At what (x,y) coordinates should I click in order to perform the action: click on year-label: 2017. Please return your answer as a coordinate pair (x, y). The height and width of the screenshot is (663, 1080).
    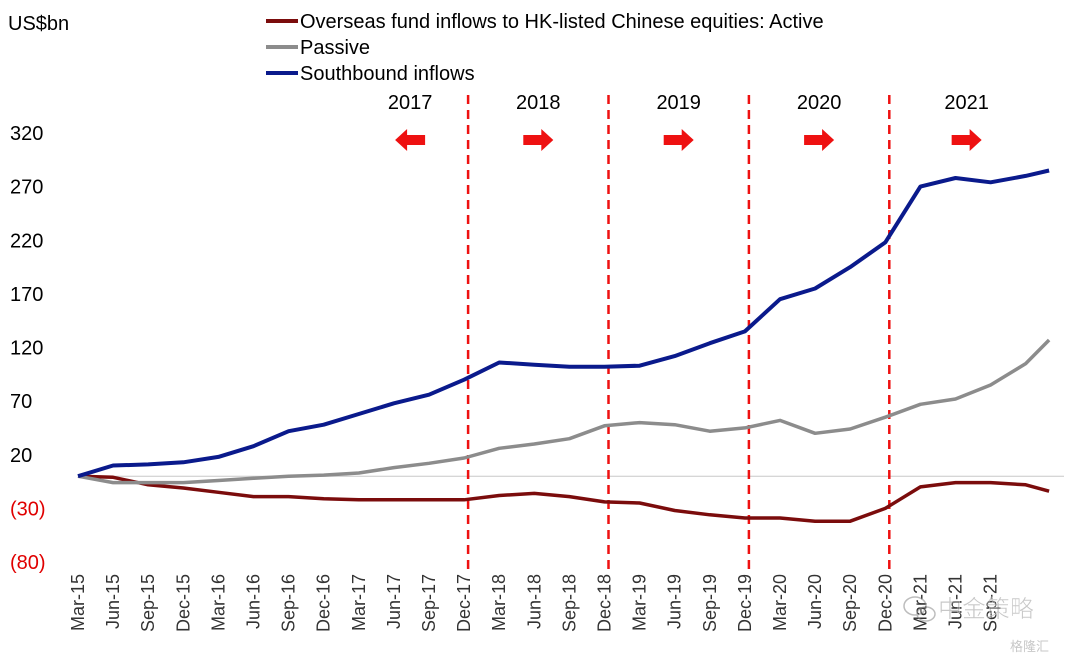
    Looking at the image, I should click on (410, 103).